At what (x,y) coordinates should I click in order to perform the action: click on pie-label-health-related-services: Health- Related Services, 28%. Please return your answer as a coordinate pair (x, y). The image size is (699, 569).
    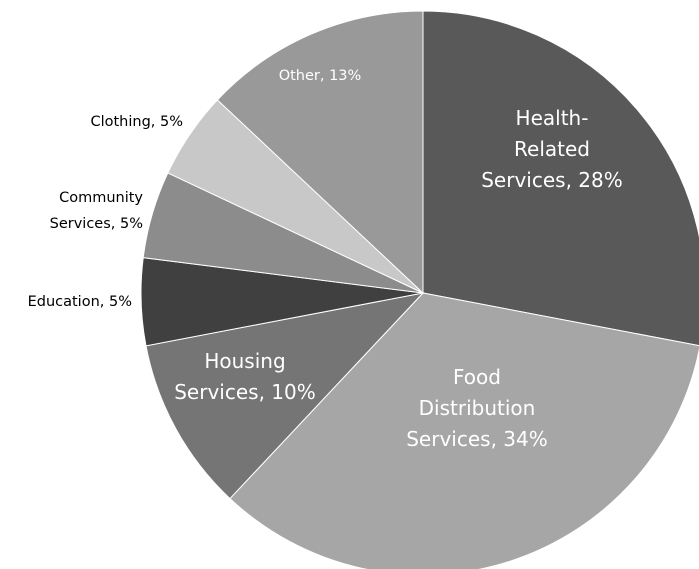
    Looking at the image, I should click on (552, 149).